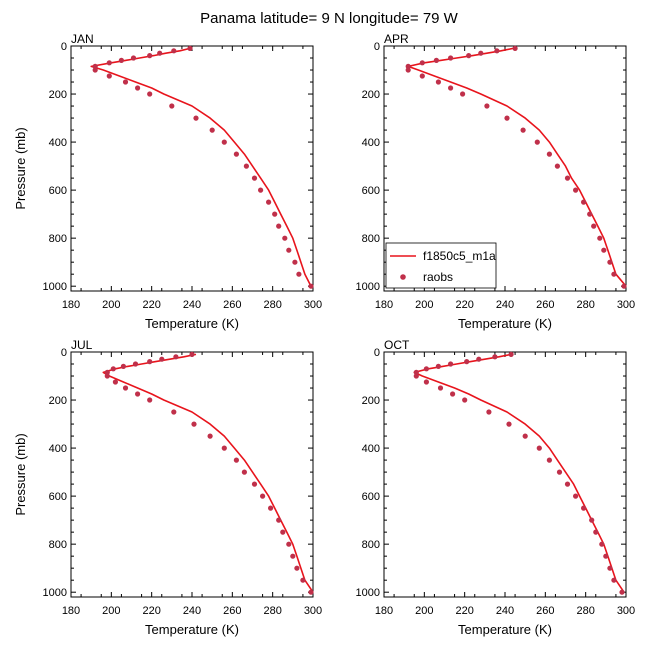  What do you see at coordinates (438, 277) in the screenshot?
I see `legend-label: raobs` at bounding box center [438, 277].